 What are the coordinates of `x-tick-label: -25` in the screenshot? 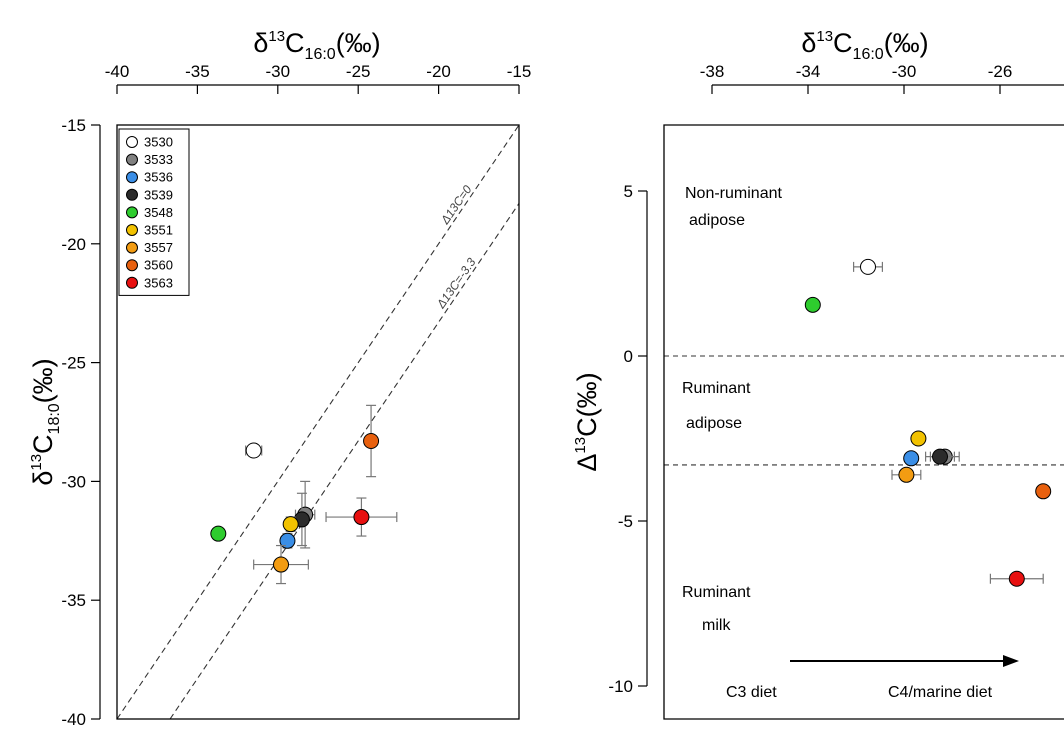 It's located at (358, 71).